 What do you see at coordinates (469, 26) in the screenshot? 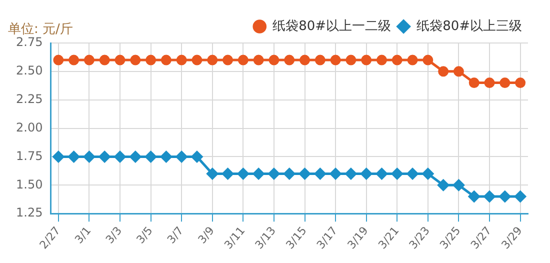
I see `legend-label: 纸袋80#以上三级` at bounding box center [469, 26].